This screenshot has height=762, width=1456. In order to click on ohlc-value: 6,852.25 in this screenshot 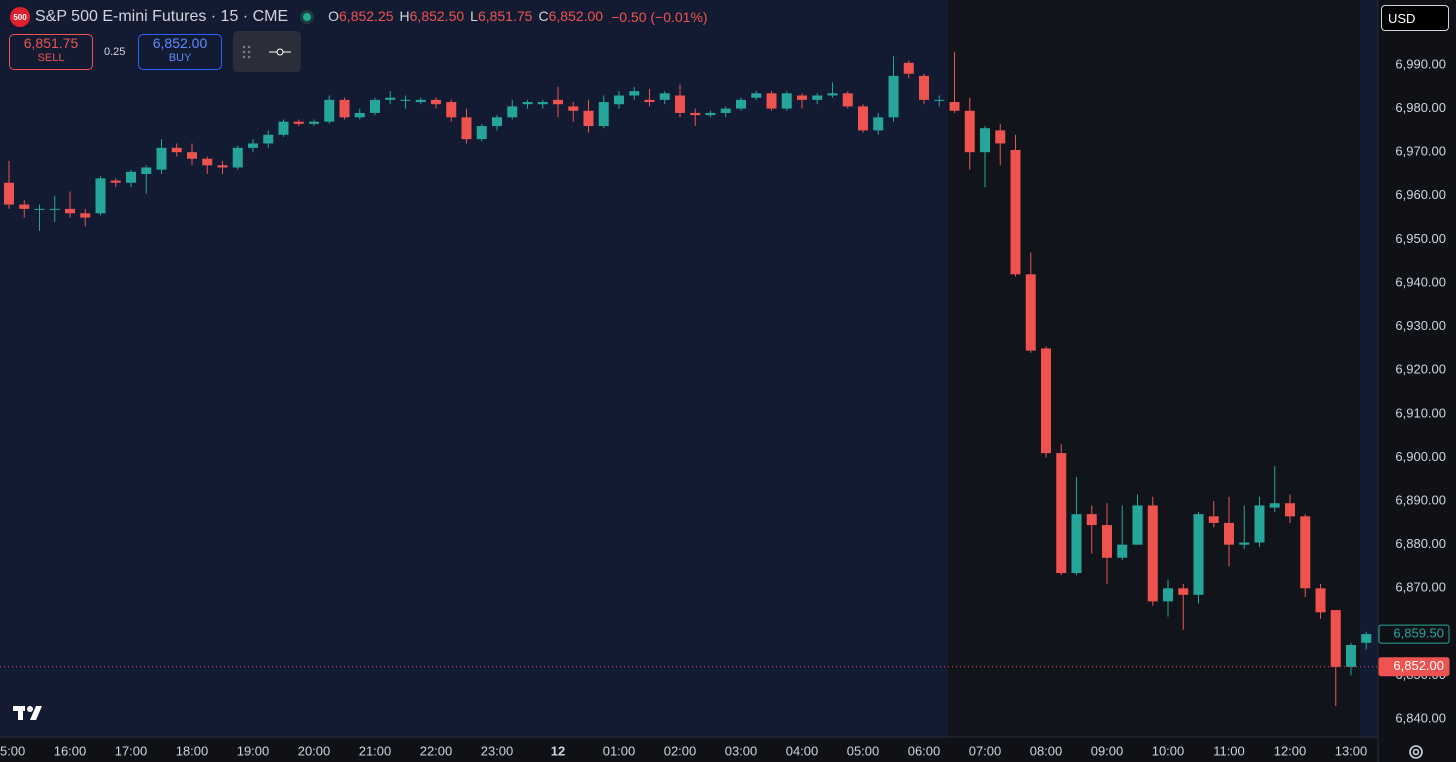, I will do `click(366, 16)`.